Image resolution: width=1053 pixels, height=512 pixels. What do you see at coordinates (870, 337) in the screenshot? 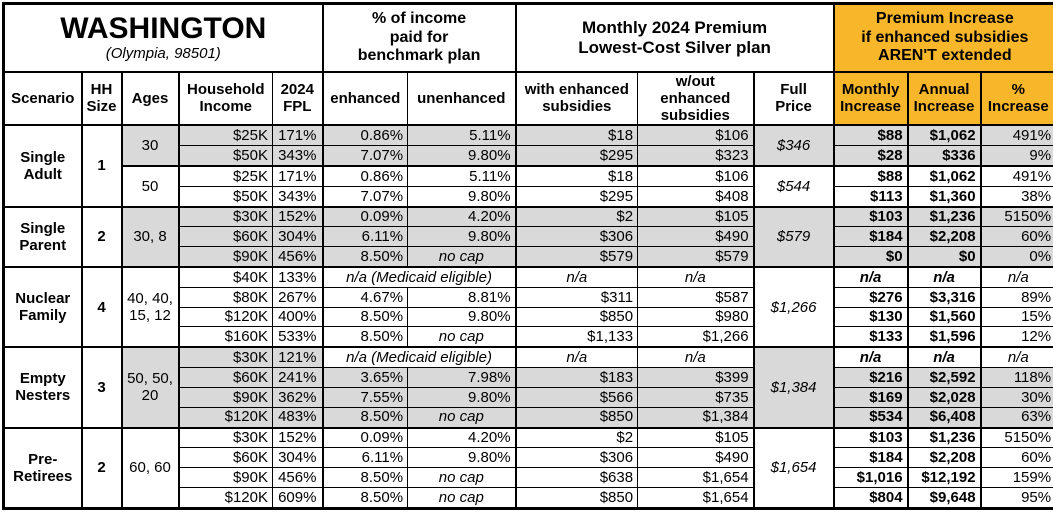
I see `monthly-increase-cell: $133` at bounding box center [870, 337].